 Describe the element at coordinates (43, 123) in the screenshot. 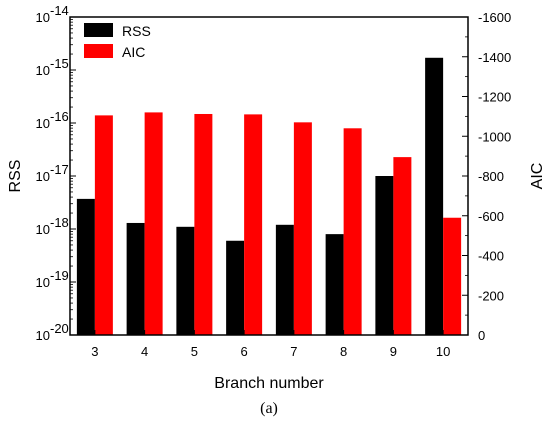

I see `left-tick-label-4: 10` at that location.